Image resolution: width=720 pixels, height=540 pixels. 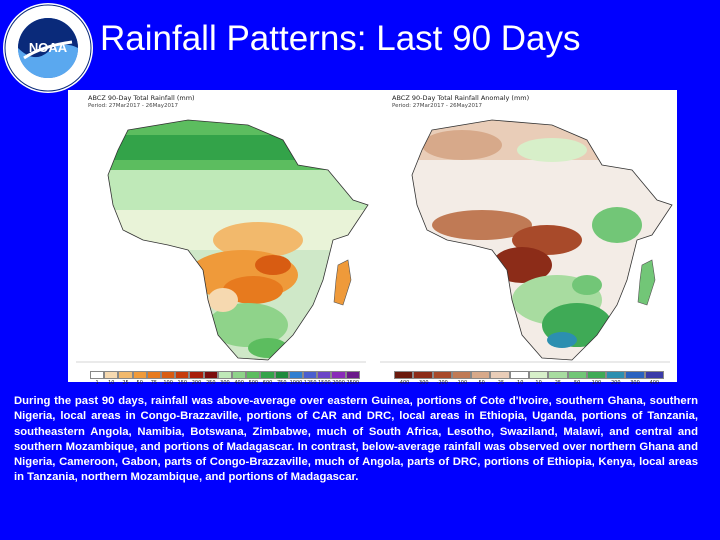 I want to click on legend-label: 750, so click(x=281, y=383).